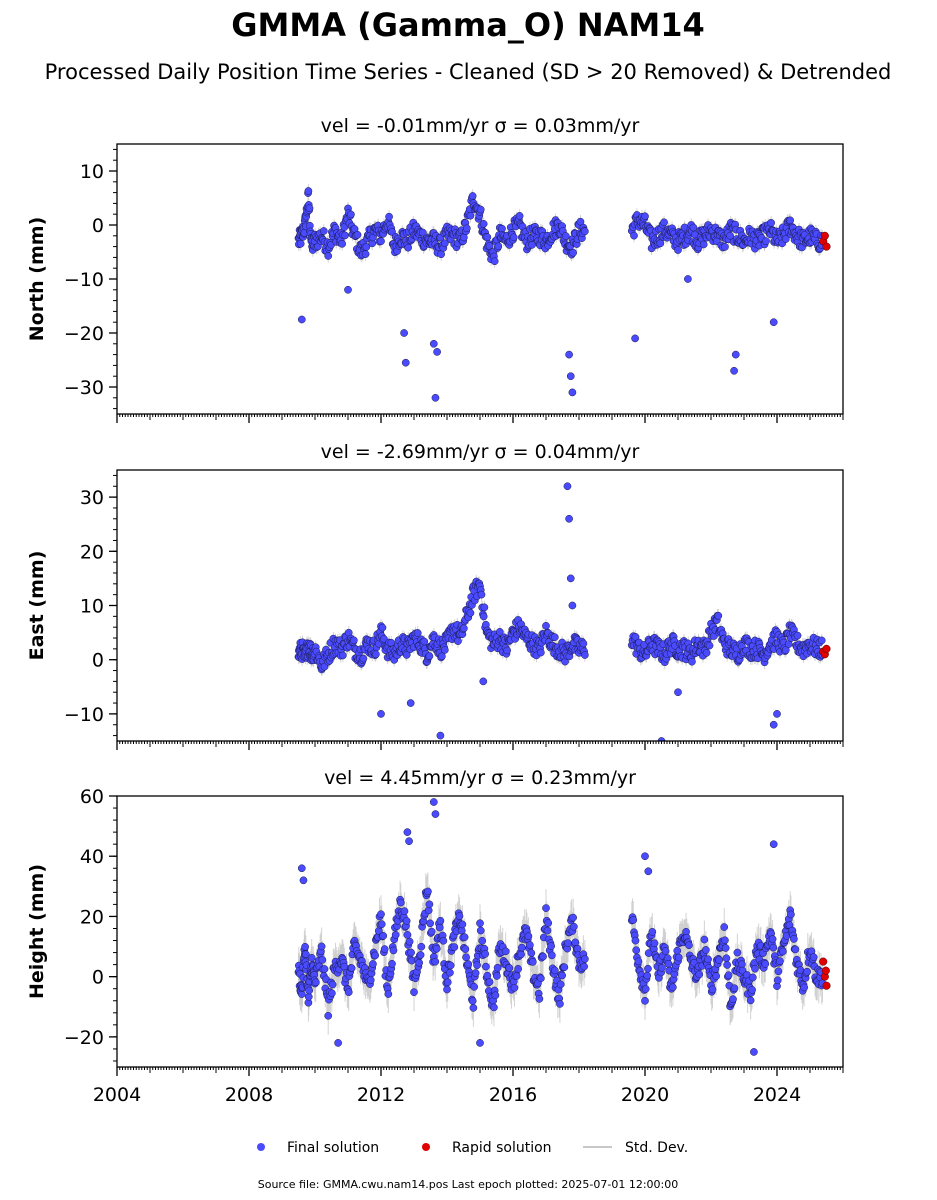  What do you see at coordinates (92, 857) in the screenshot?
I see `height-ytick-label: 40` at bounding box center [92, 857].